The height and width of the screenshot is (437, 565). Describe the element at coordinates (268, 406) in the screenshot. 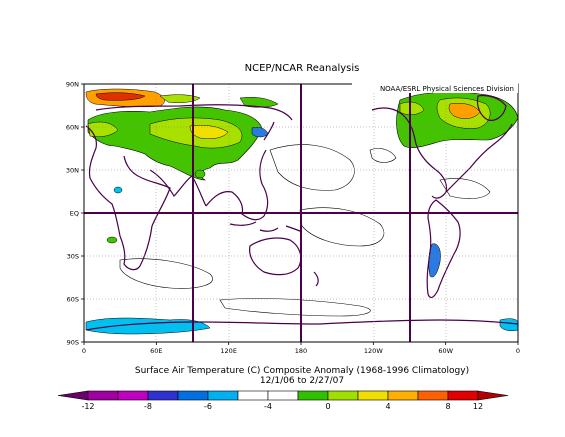

I see `colorbar-label: -4` at that location.